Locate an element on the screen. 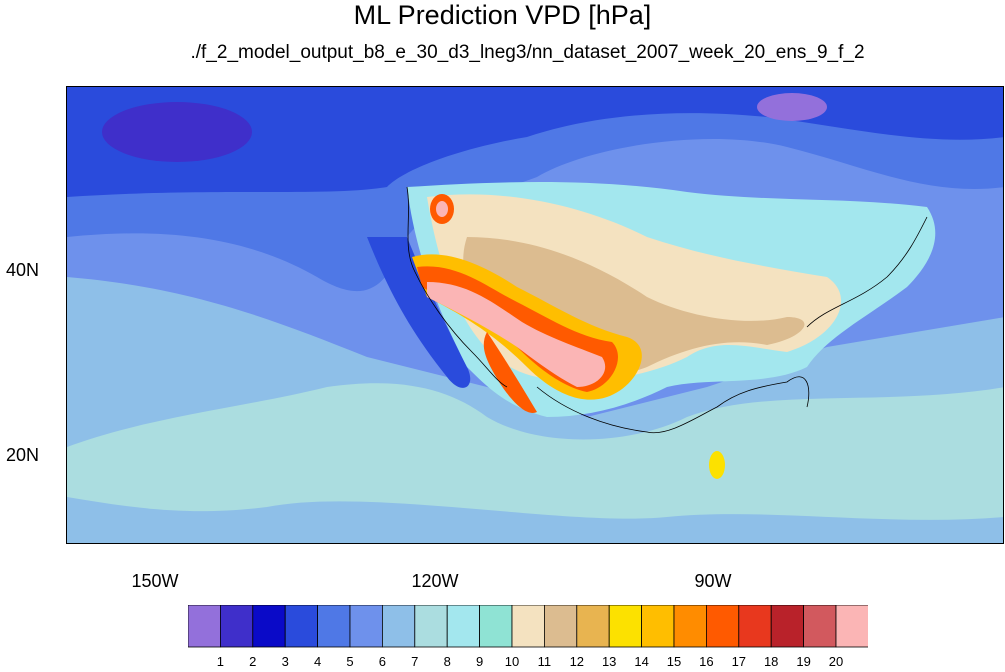 The width and height of the screenshot is (1005, 672). colorbar-tick-label: 10 is located at coordinates (512, 661).